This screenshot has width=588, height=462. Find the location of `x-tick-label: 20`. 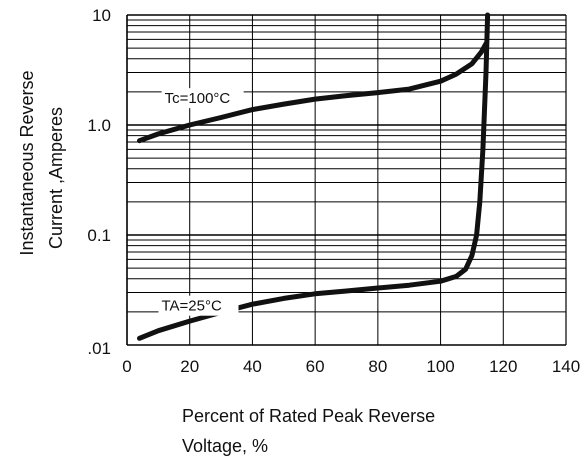

x-tick-label: 20 is located at coordinates (189, 366).